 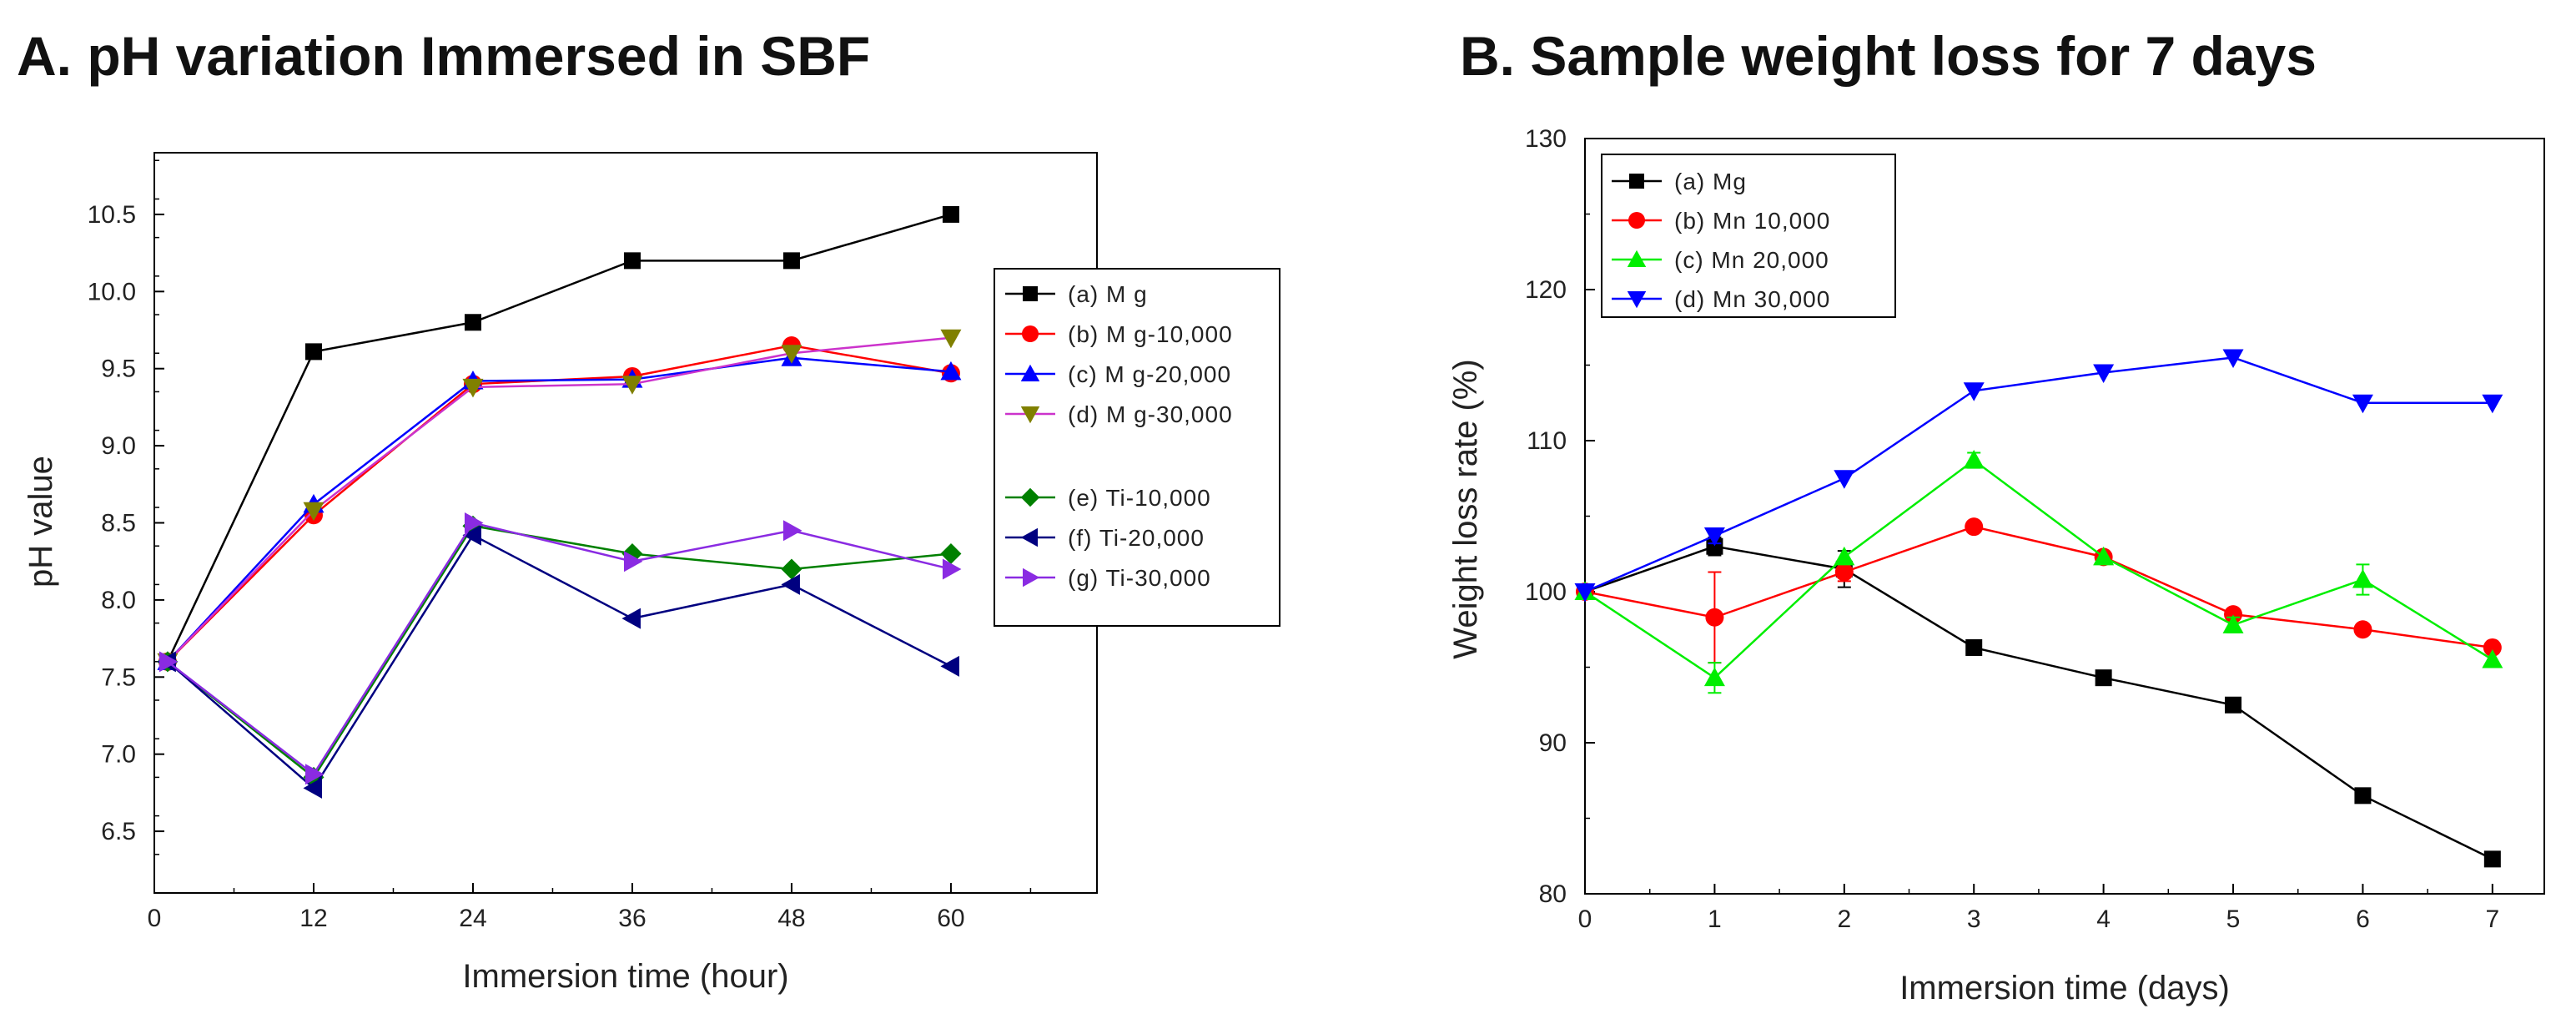 What do you see at coordinates (2363, 919) in the screenshot?
I see `chart-b-x-tick-label: 6` at bounding box center [2363, 919].